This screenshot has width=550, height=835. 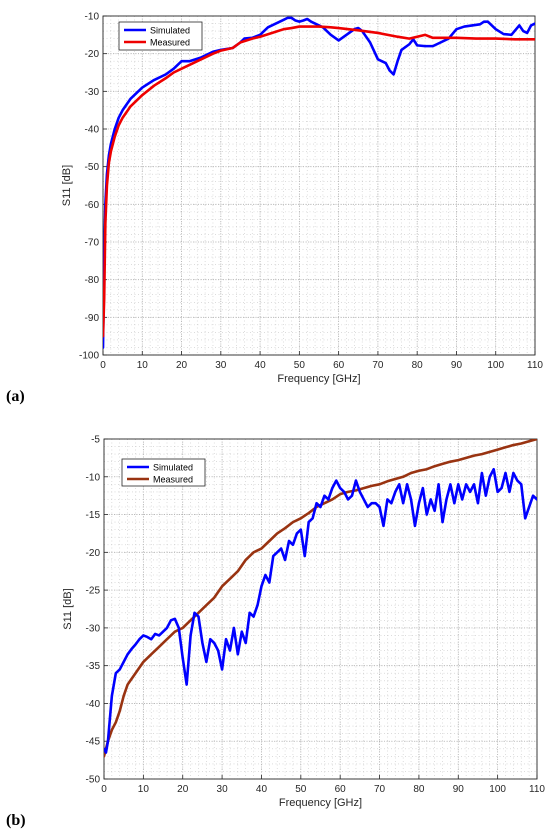 What do you see at coordinates (92, 280) in the screenshot?
I see `y-tick-label: -80` at bounding box center [92, 280].